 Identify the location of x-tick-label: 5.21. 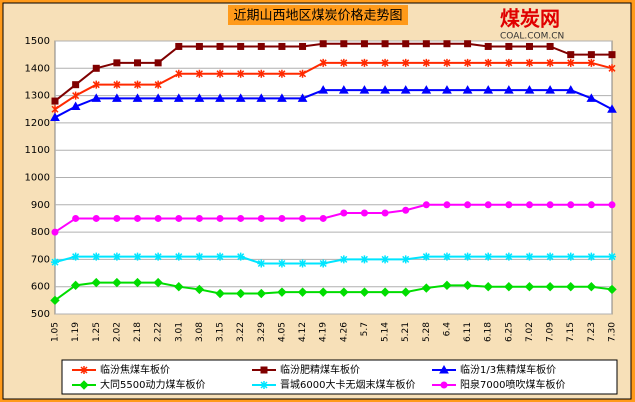
(406, 332).